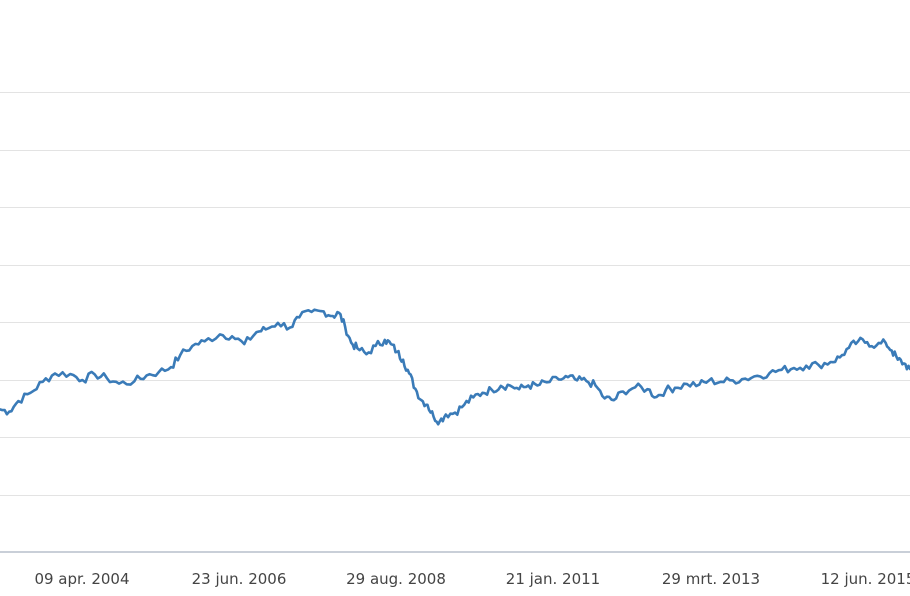 Image resolution: width=910 pixels, height=596 pixels. What do you see at coordinates (553, 579) in the screenshot?
I see `x-tick-label: 21 jan. 2011` at bounding box center [553, 579].